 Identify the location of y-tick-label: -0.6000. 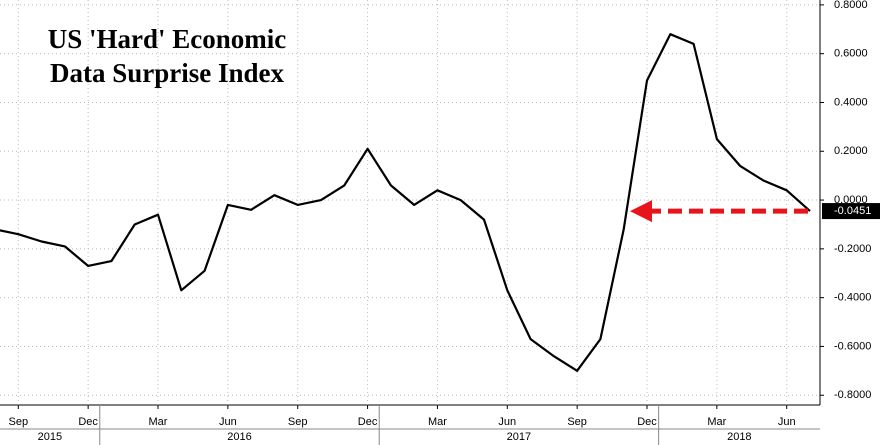
(852, 346).